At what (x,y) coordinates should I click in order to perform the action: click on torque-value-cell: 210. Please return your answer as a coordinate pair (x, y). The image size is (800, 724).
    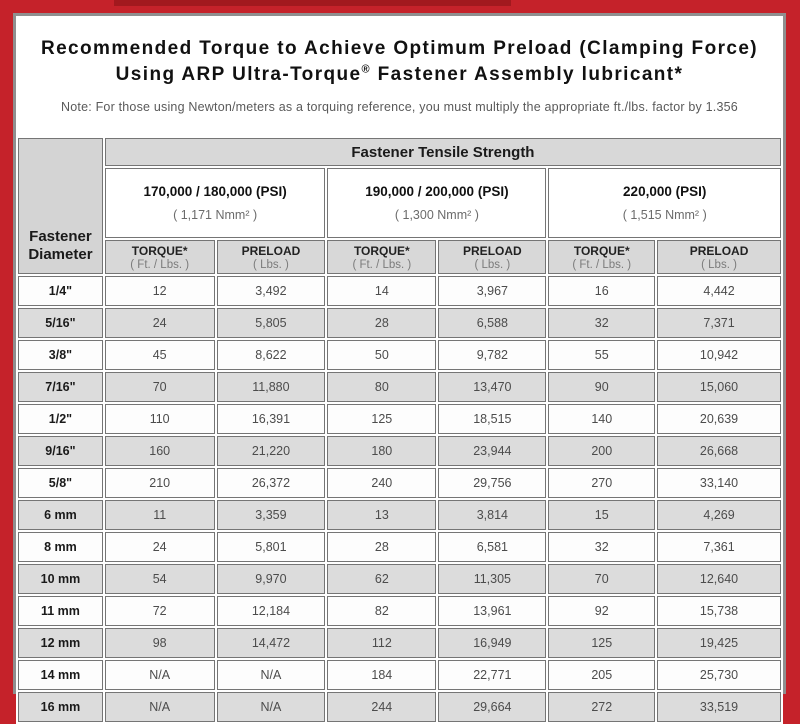
    Looking at the image, I should click on (159, 483).